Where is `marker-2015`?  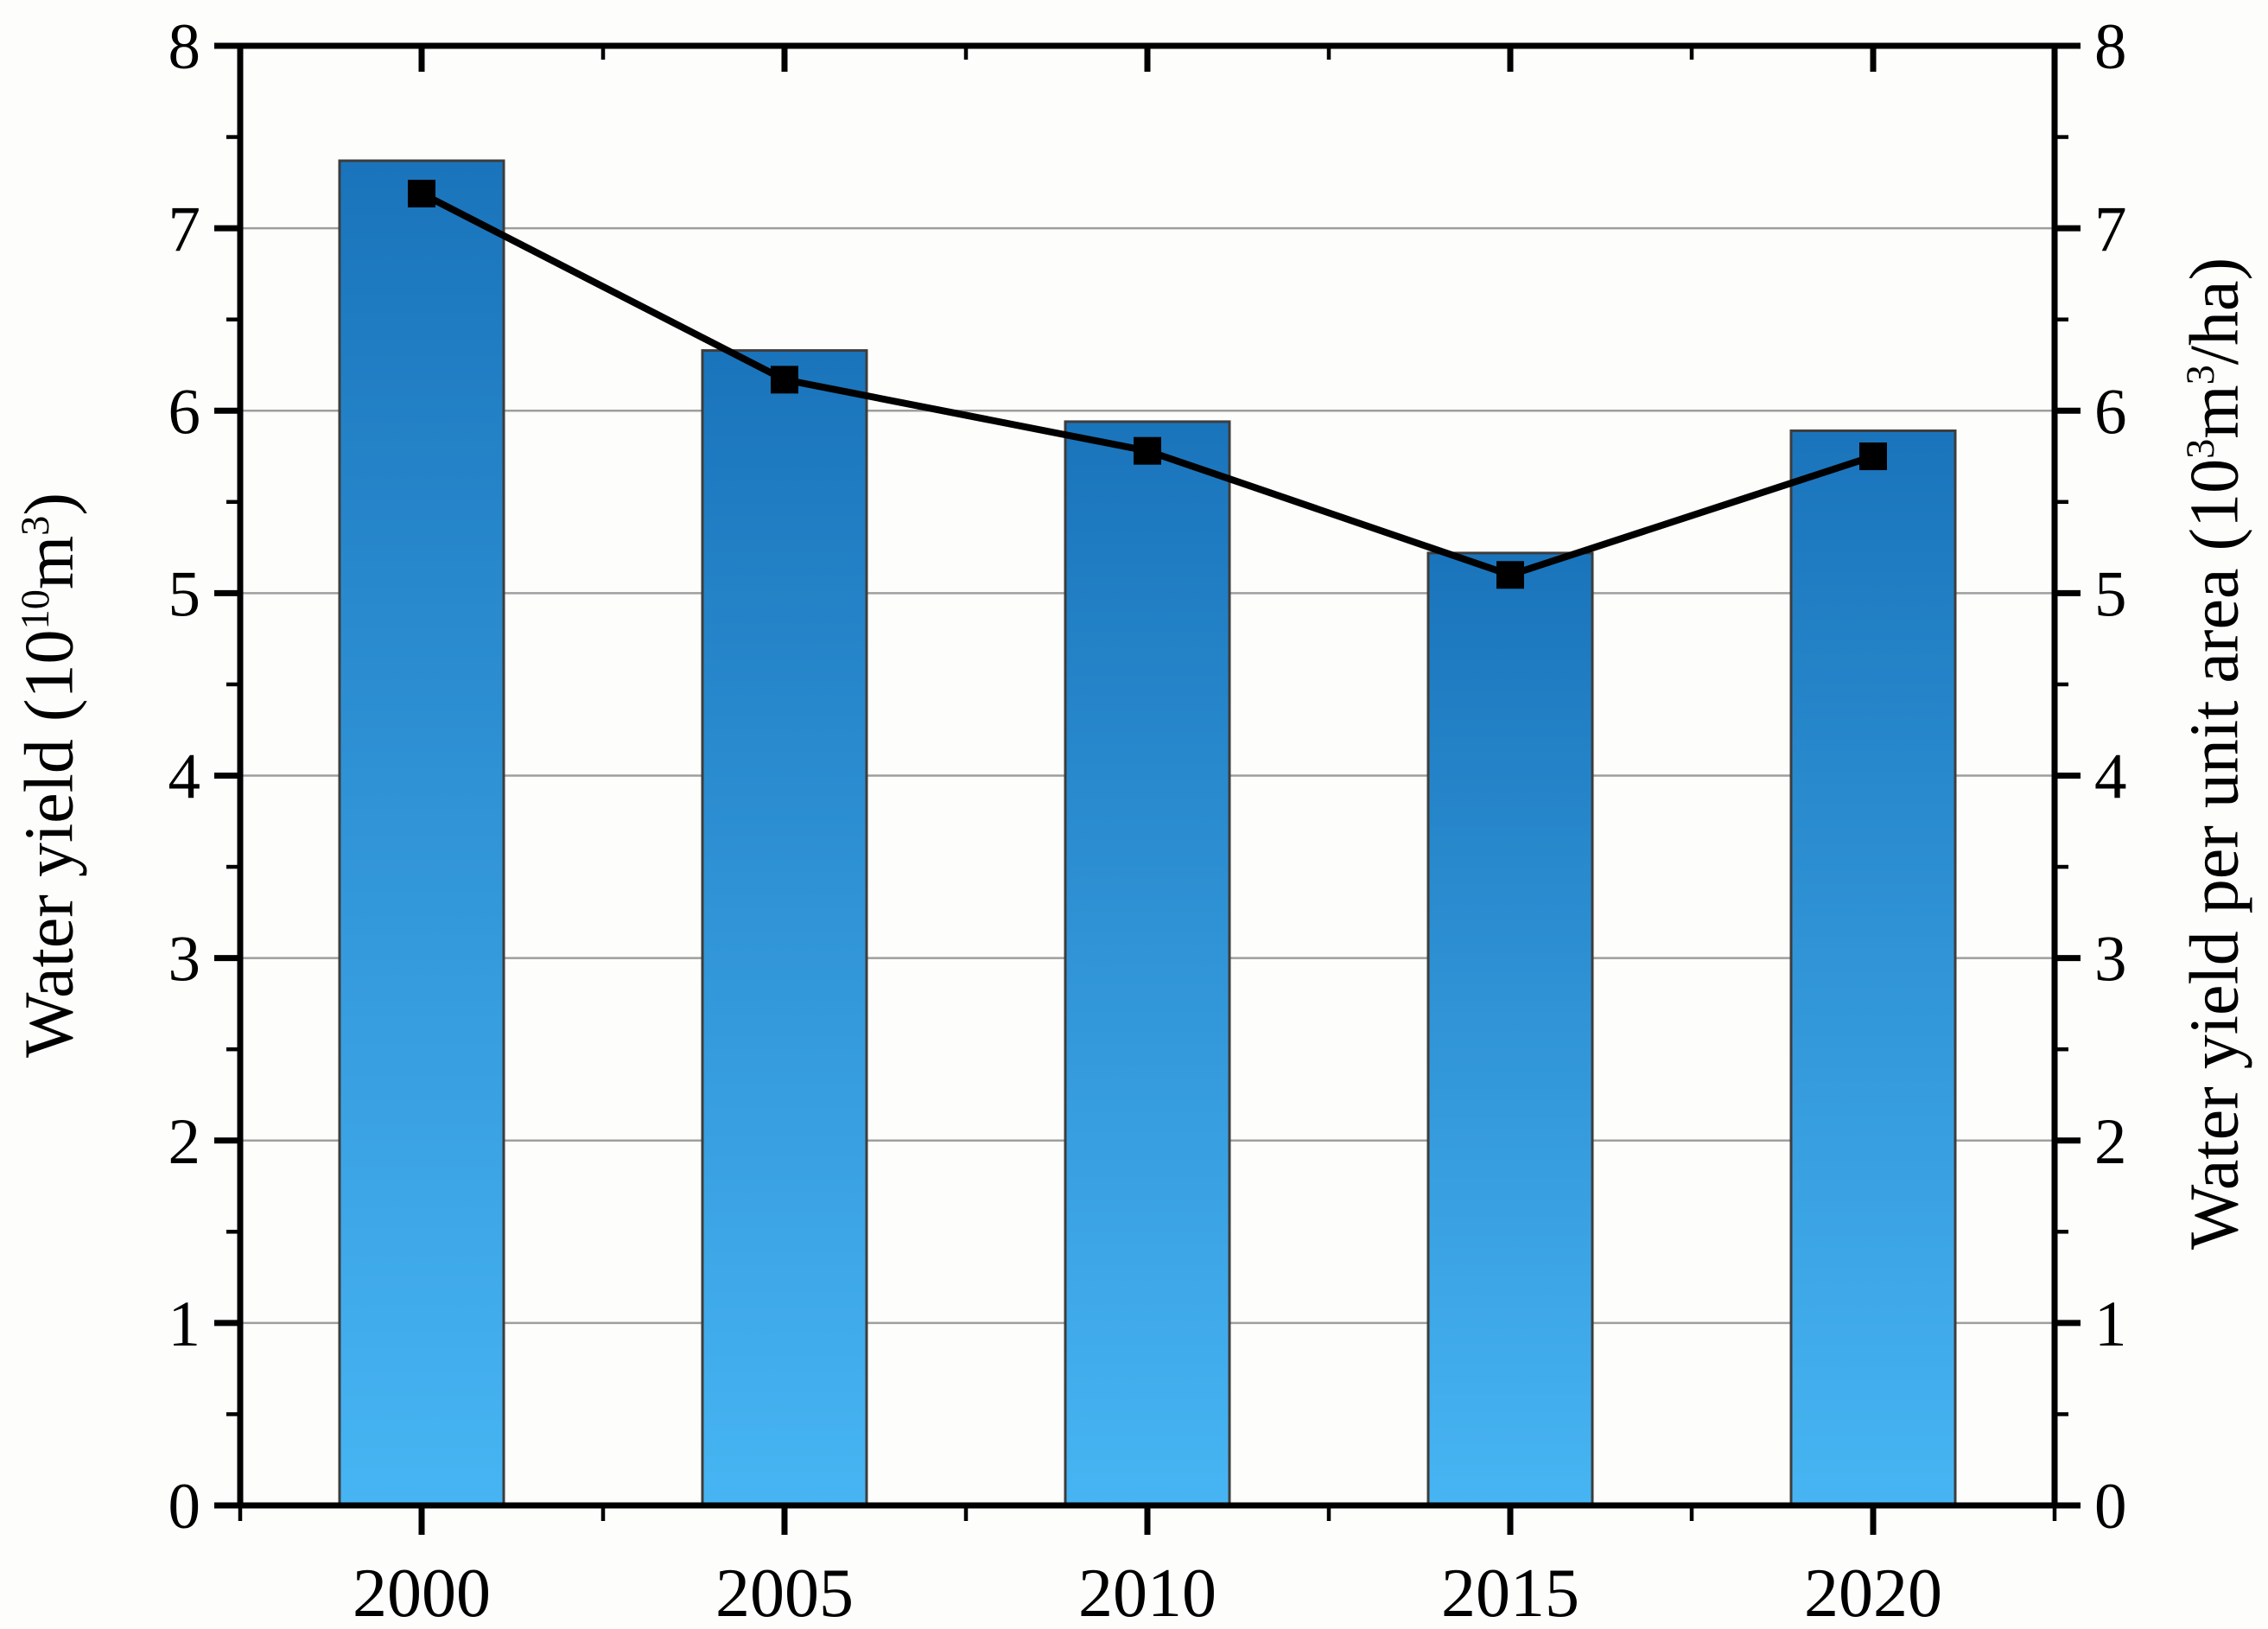 marker-2015 is located at coordinates (1510, 575).